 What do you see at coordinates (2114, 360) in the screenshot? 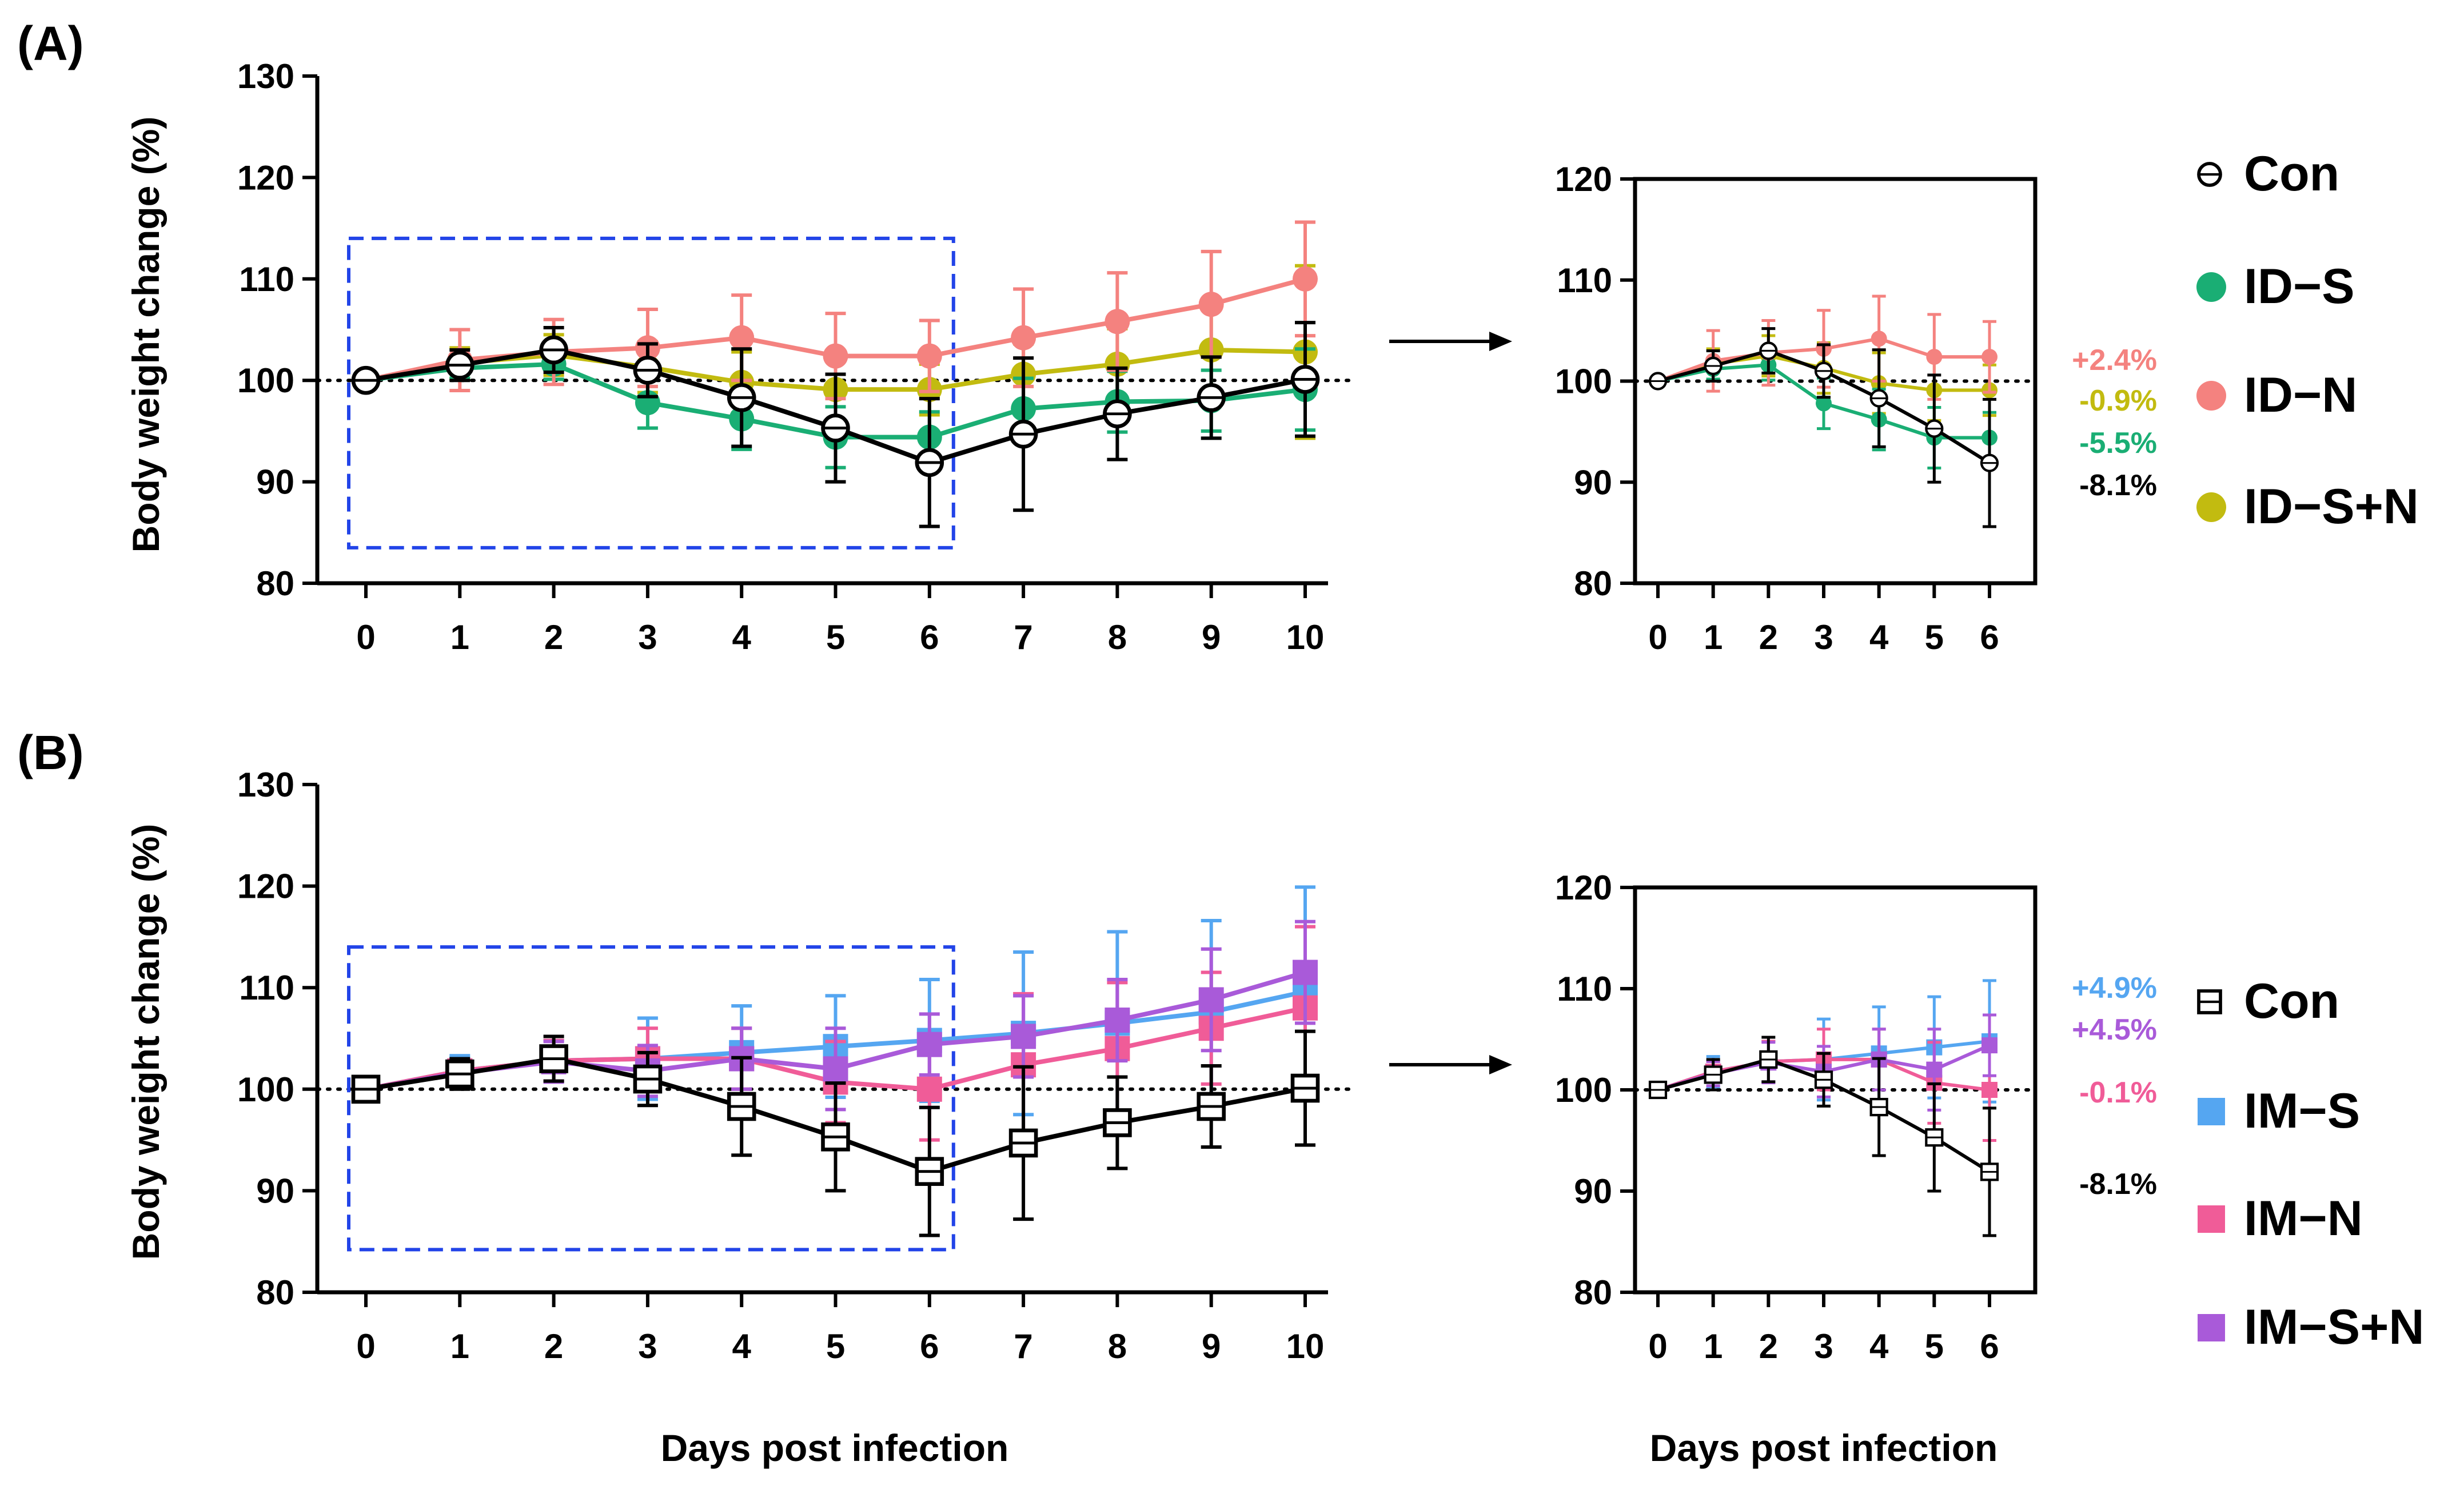
I see `annotation-label: +2.4%` at bounding box center [2114, 360].